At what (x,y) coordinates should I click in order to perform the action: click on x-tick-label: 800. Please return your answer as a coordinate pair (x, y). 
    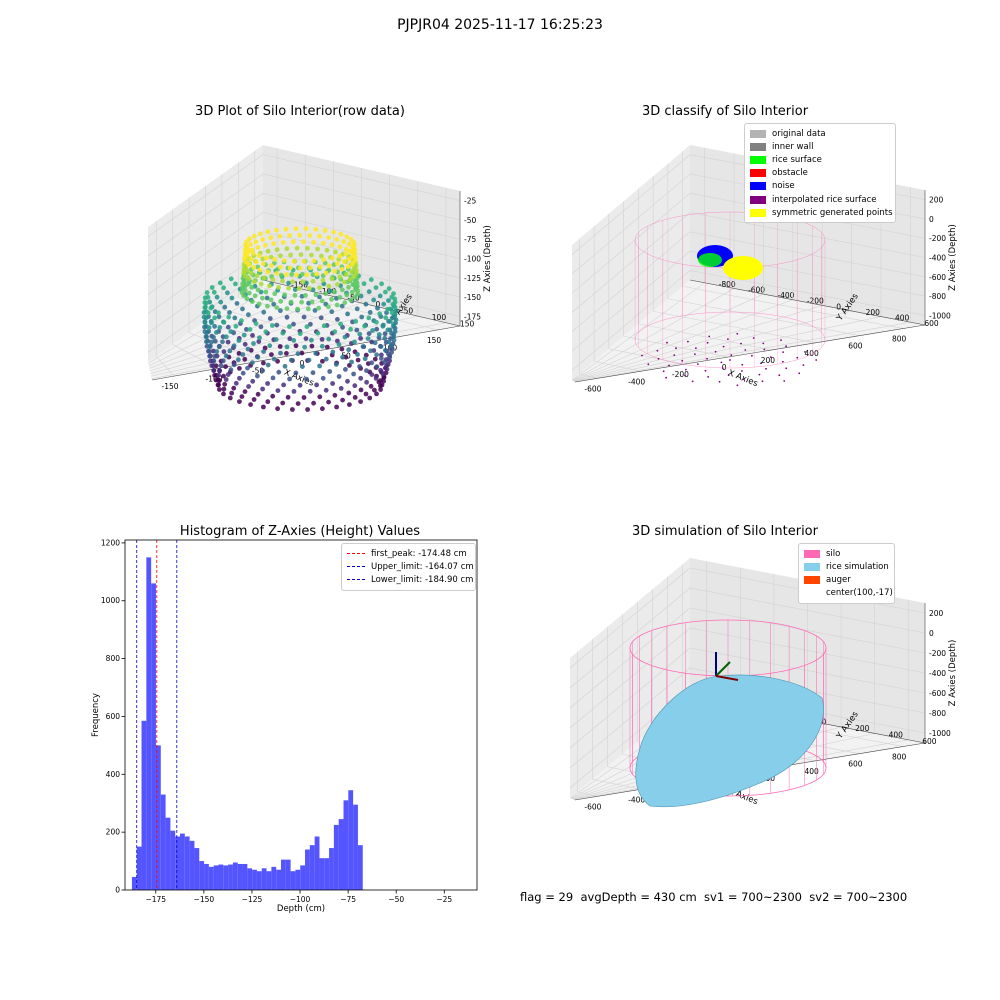
    Looking at the image, I should click on (899, 757).